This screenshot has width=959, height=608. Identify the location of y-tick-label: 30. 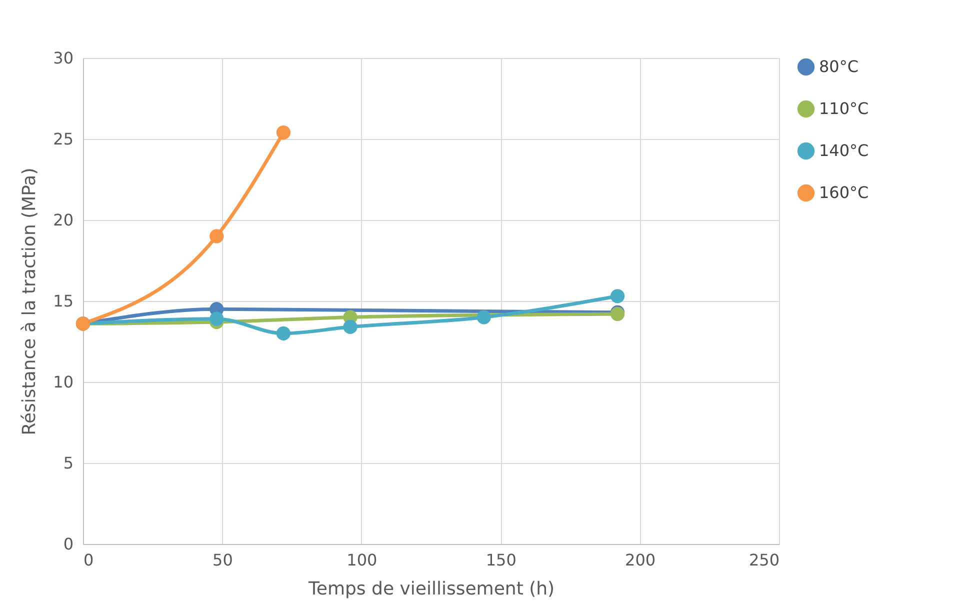
(63, 58).